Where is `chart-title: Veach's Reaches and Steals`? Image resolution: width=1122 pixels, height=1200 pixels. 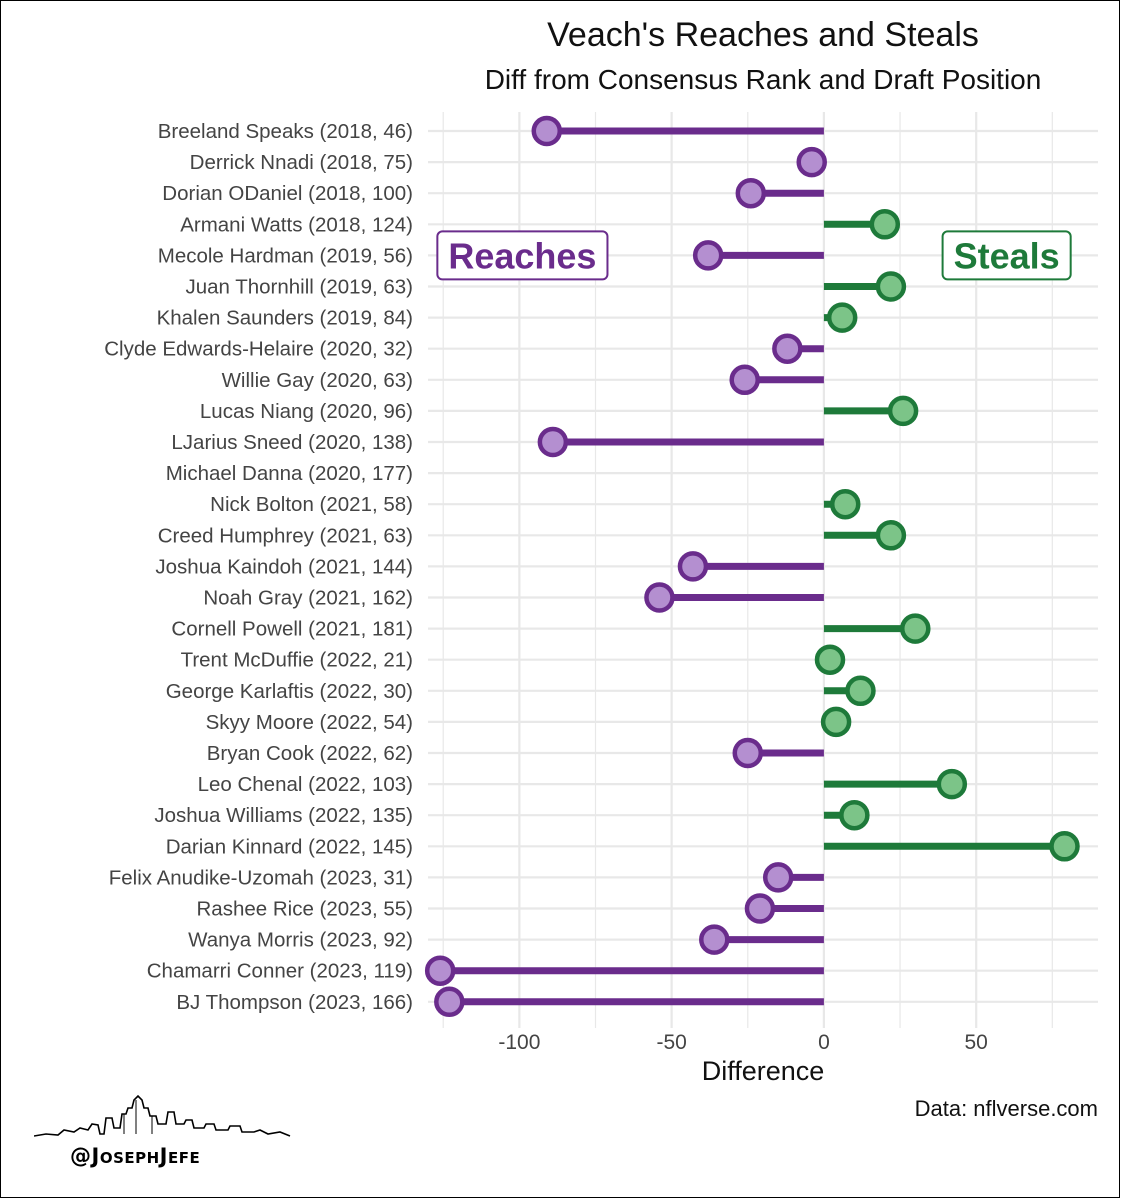
chart-title: Veach's Reaches and Steals is located at coordinates (763, 35).